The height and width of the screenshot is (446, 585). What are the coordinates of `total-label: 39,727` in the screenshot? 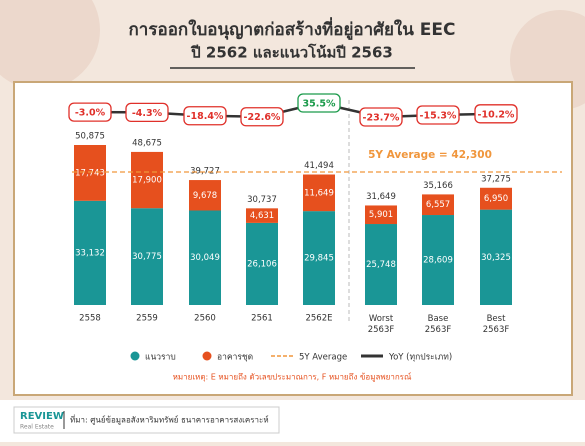 It's located at (205, 172).